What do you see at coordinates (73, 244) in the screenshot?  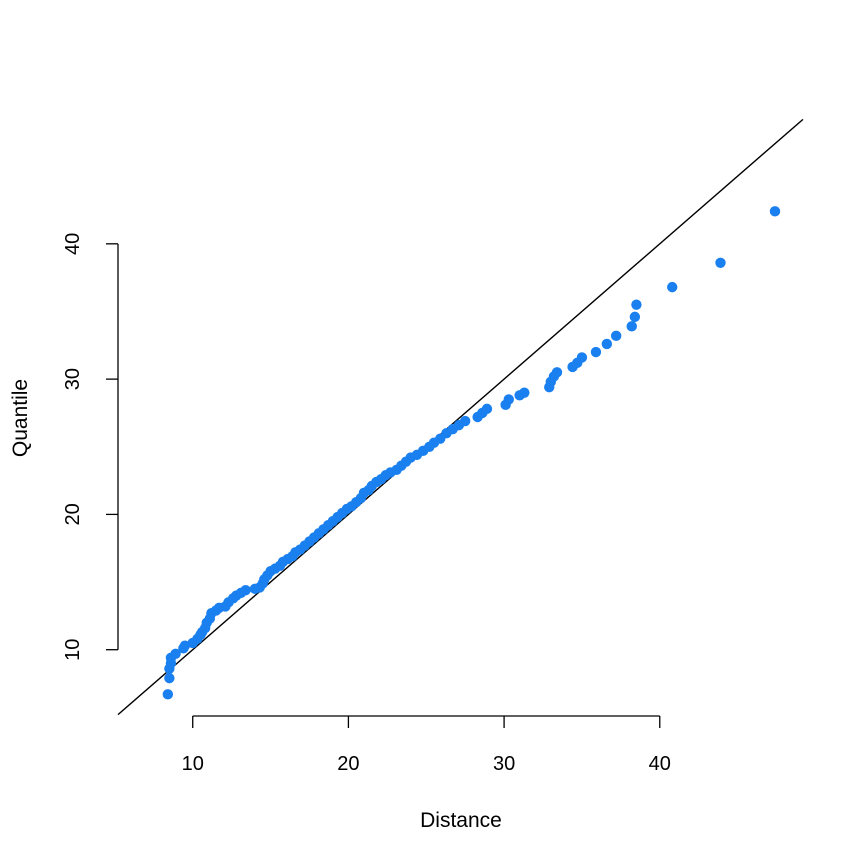 I see `y-tick-label: 40` at bounding box center [73, 244].